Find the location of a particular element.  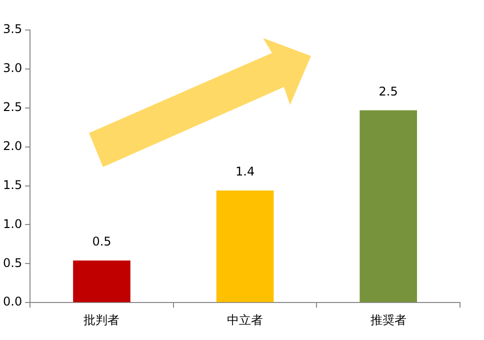

y-tick-label: 1.5 is located at coordinates (12, 185).